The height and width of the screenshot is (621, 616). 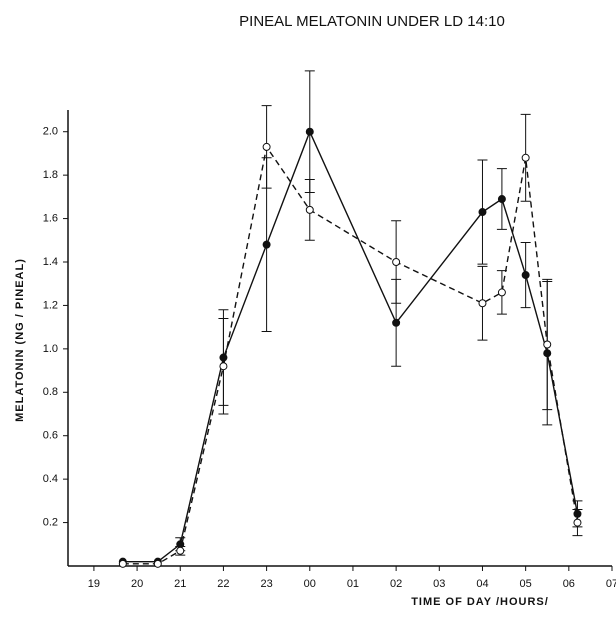 What do you see at coordinates (50, 392) in the screenshot?
I see `y-tick-label: 0.8` at bounding box center [50, 392].